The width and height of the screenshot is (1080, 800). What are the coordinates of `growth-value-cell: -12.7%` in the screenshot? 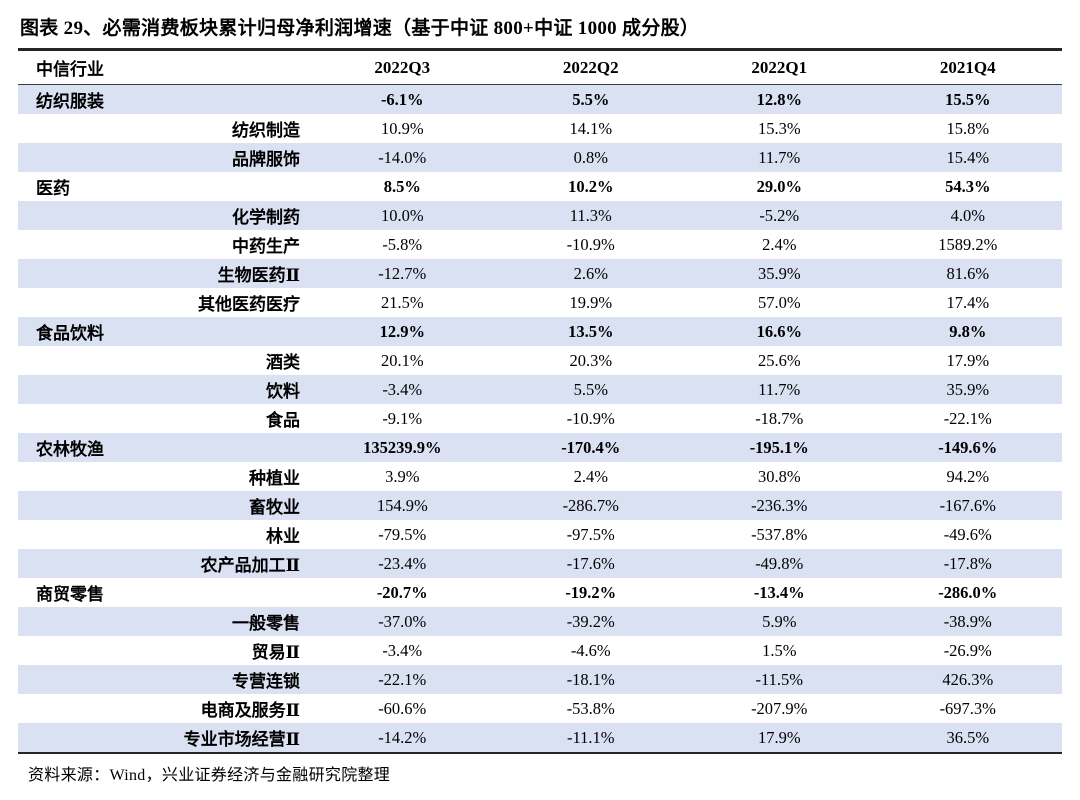 It's located at (402, 273).